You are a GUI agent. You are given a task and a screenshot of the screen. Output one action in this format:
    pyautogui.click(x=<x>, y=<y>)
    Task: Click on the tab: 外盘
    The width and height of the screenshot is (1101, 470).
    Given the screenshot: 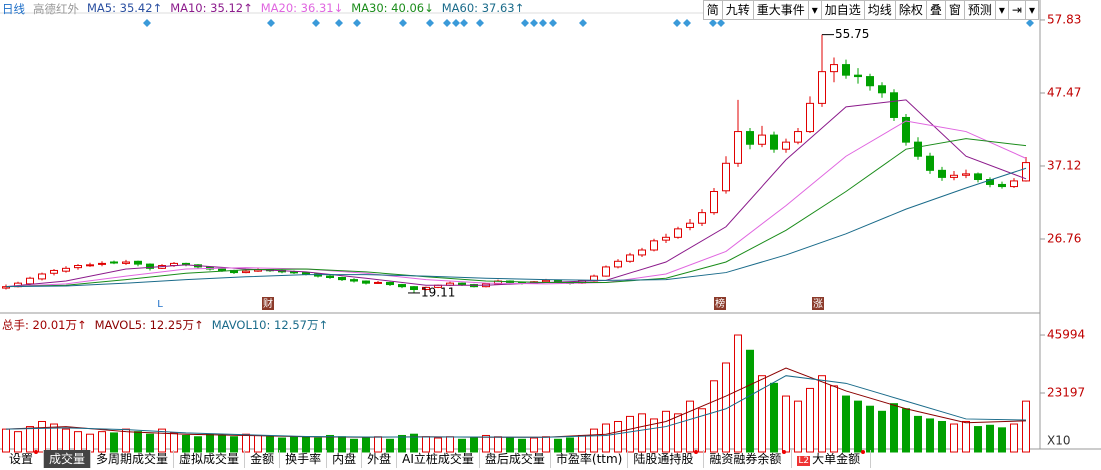 What is the action you would take?
    pyautogui.click(x=380, y=459)
    